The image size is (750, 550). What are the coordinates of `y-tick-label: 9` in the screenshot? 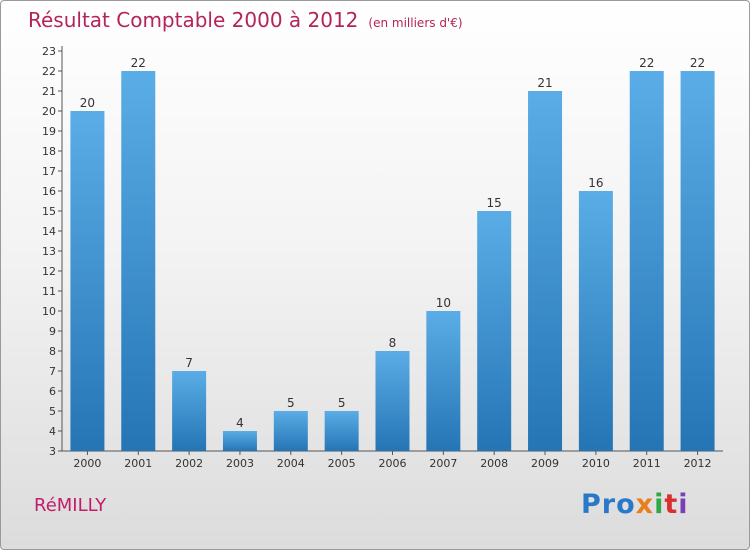 It's located at (52, 331).